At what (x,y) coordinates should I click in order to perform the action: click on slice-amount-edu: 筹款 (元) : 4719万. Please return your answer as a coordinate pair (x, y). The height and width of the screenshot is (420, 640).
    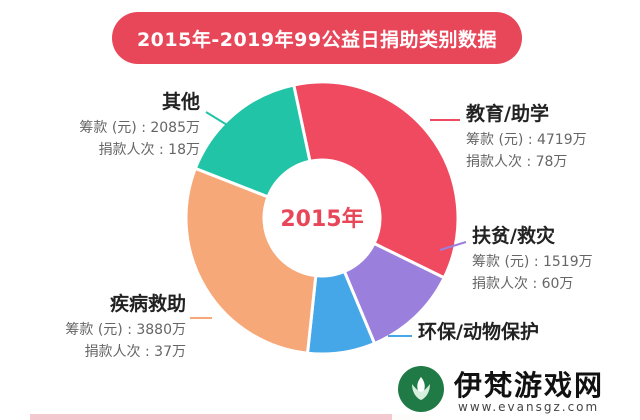
    Looking at the image, I should click on (526, 139).